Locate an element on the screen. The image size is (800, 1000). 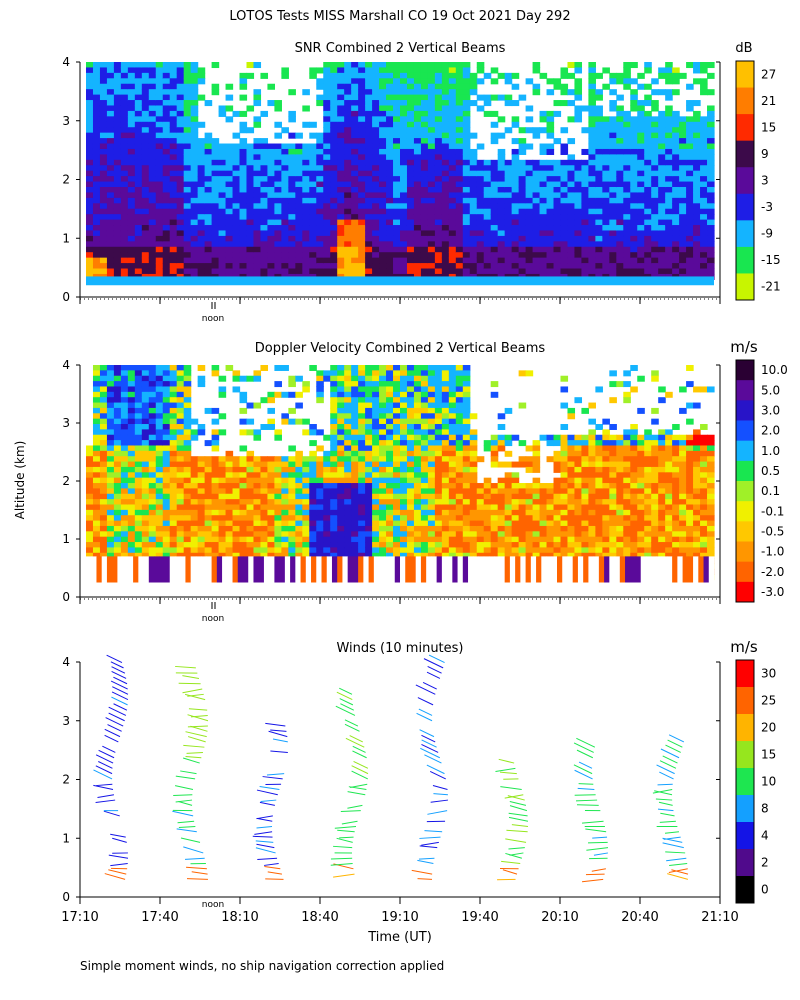
colorbar-label: 9 is located at coordinates (765, 154).